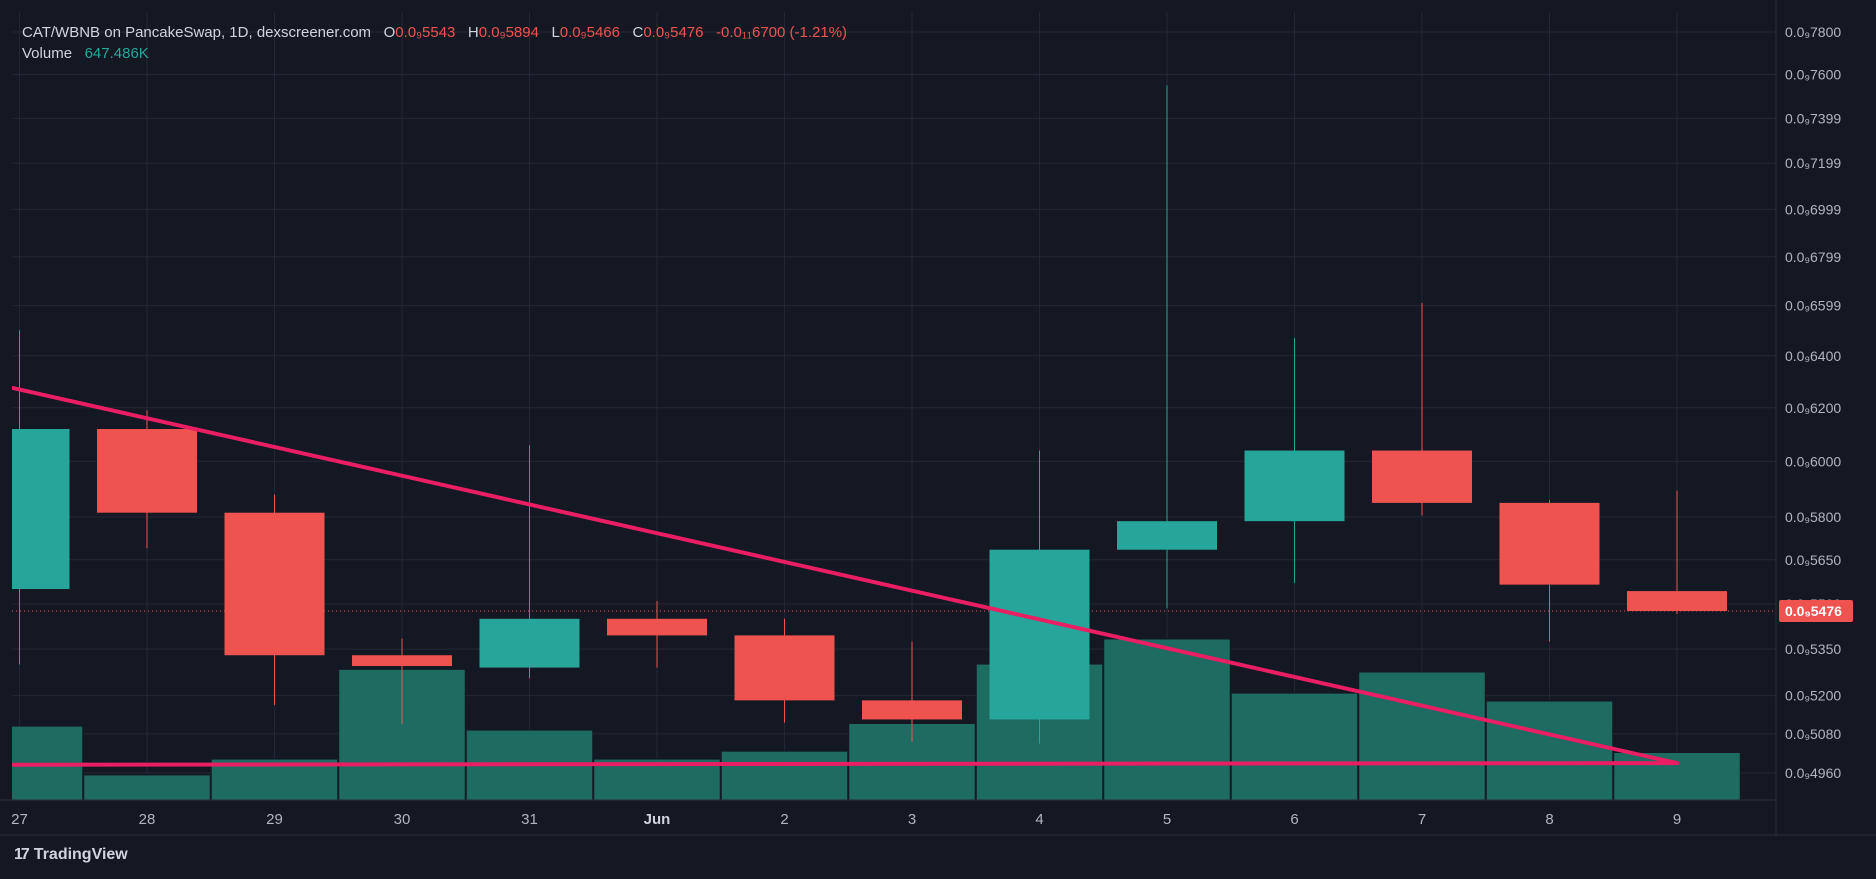  What do you see at coordinates (1549, 819) in the screenshot?
I see `x-tick-label: 8` at bounding box center [1549, 819].